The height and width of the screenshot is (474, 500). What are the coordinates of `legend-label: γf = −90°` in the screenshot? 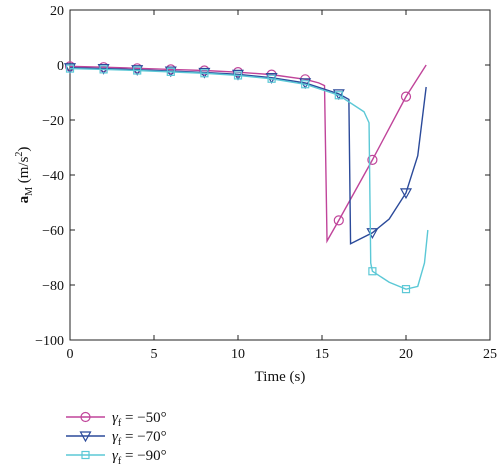 It's located at (139, 457).